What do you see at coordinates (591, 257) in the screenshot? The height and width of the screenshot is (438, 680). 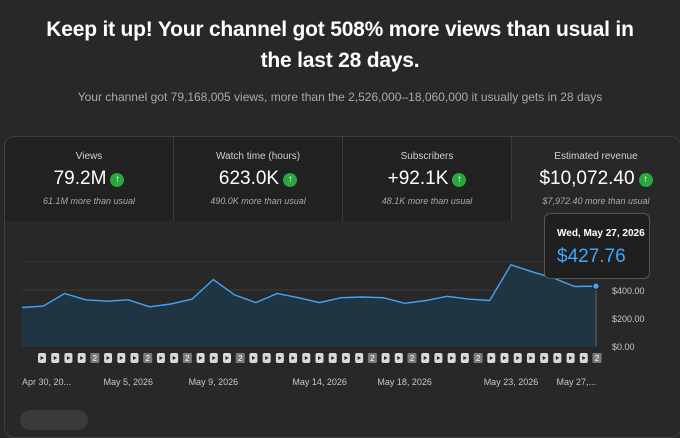 I see `tooltip-value: $427.76` at bounding box center [591, 257].